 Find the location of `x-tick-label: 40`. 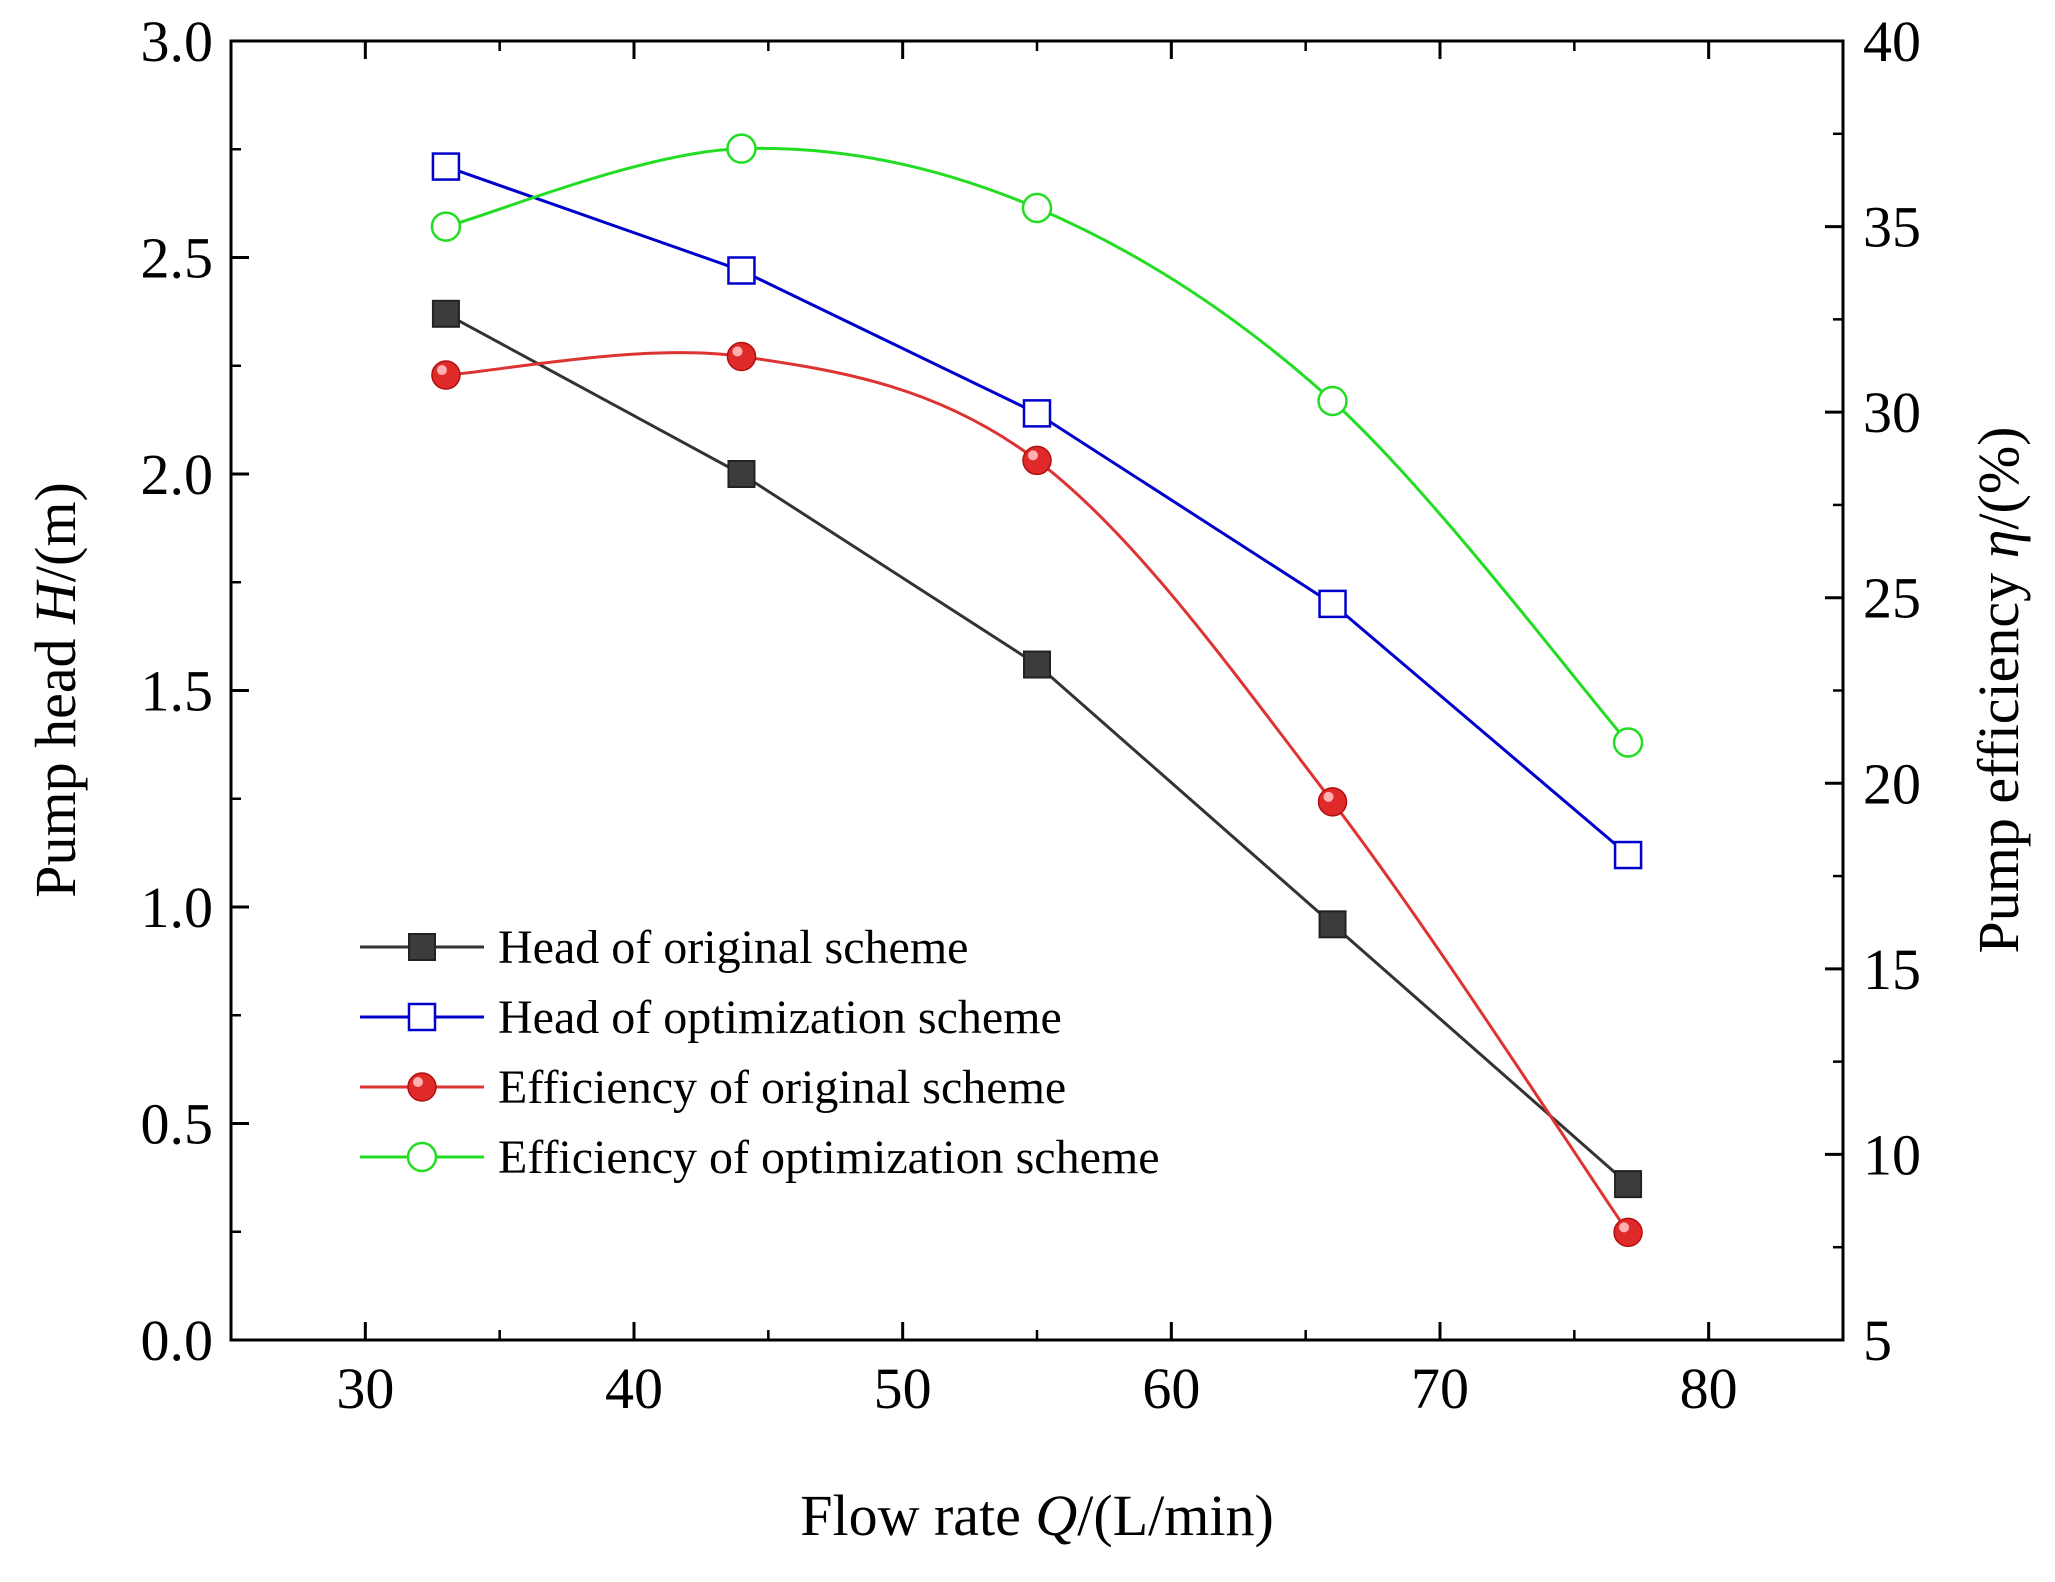

x-tick-label: 40 is located at coordinates (634, 1388).